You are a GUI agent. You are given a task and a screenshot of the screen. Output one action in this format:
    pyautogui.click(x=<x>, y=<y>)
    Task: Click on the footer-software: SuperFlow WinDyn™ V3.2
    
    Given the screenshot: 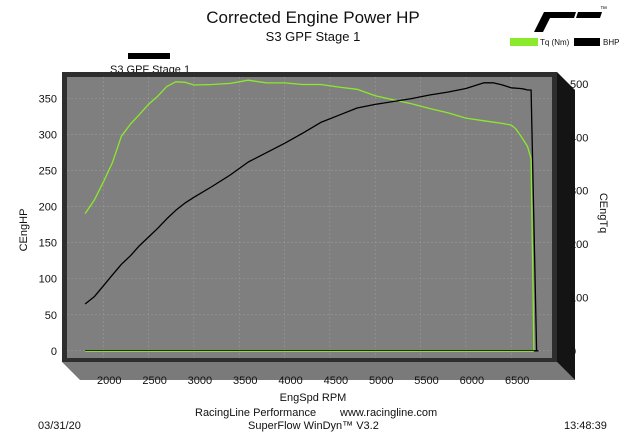 What is the action you would take?
    pyautogui.click(x=313, y=426)
    